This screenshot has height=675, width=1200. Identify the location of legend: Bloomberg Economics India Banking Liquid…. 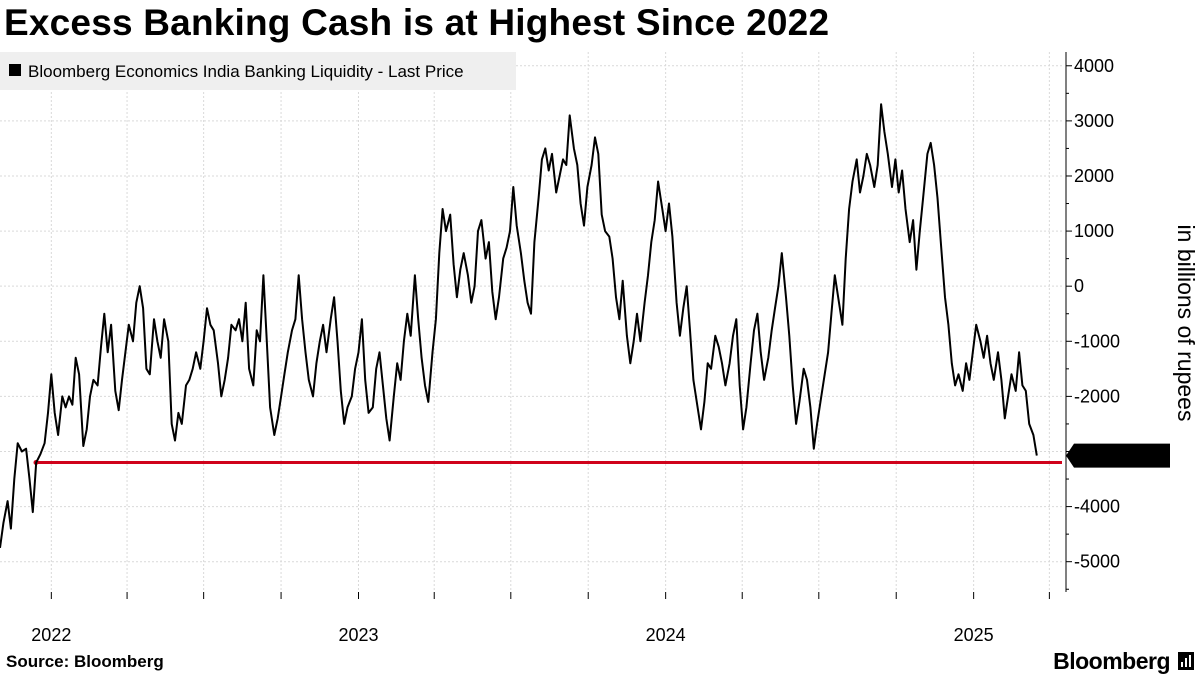
(258, 71).